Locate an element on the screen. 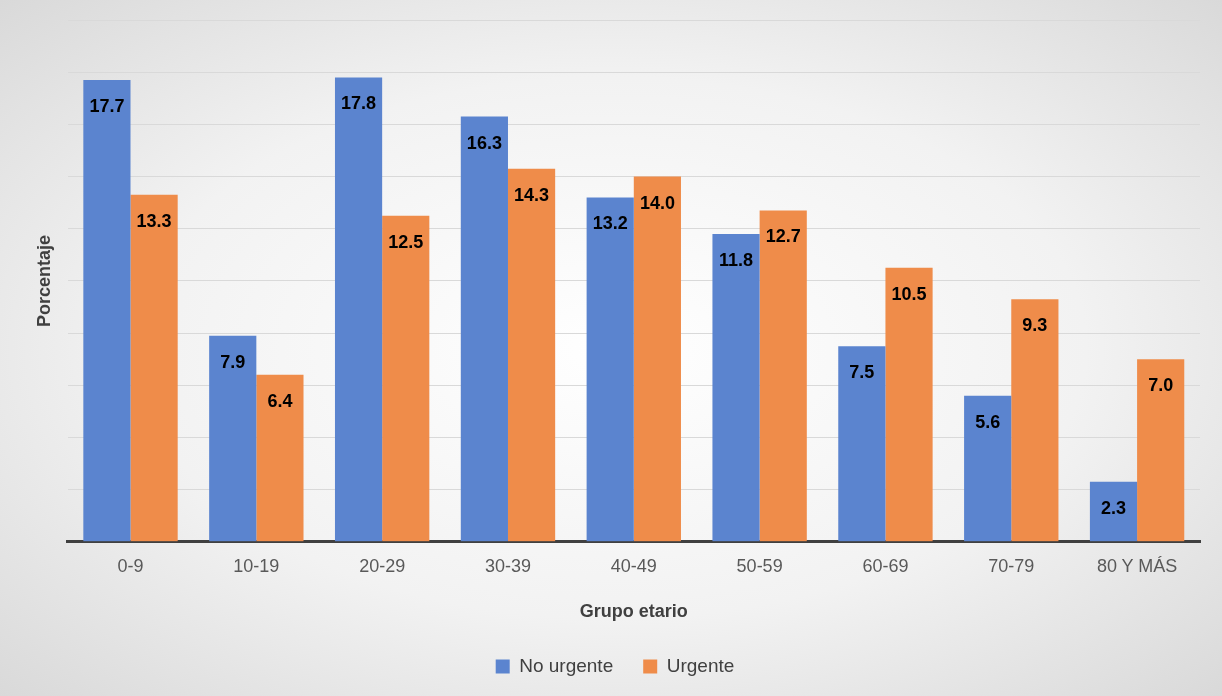 The height and width of the screenshot is (696, 1222). data-label: 11.8 is located at coordinates (736, 259).